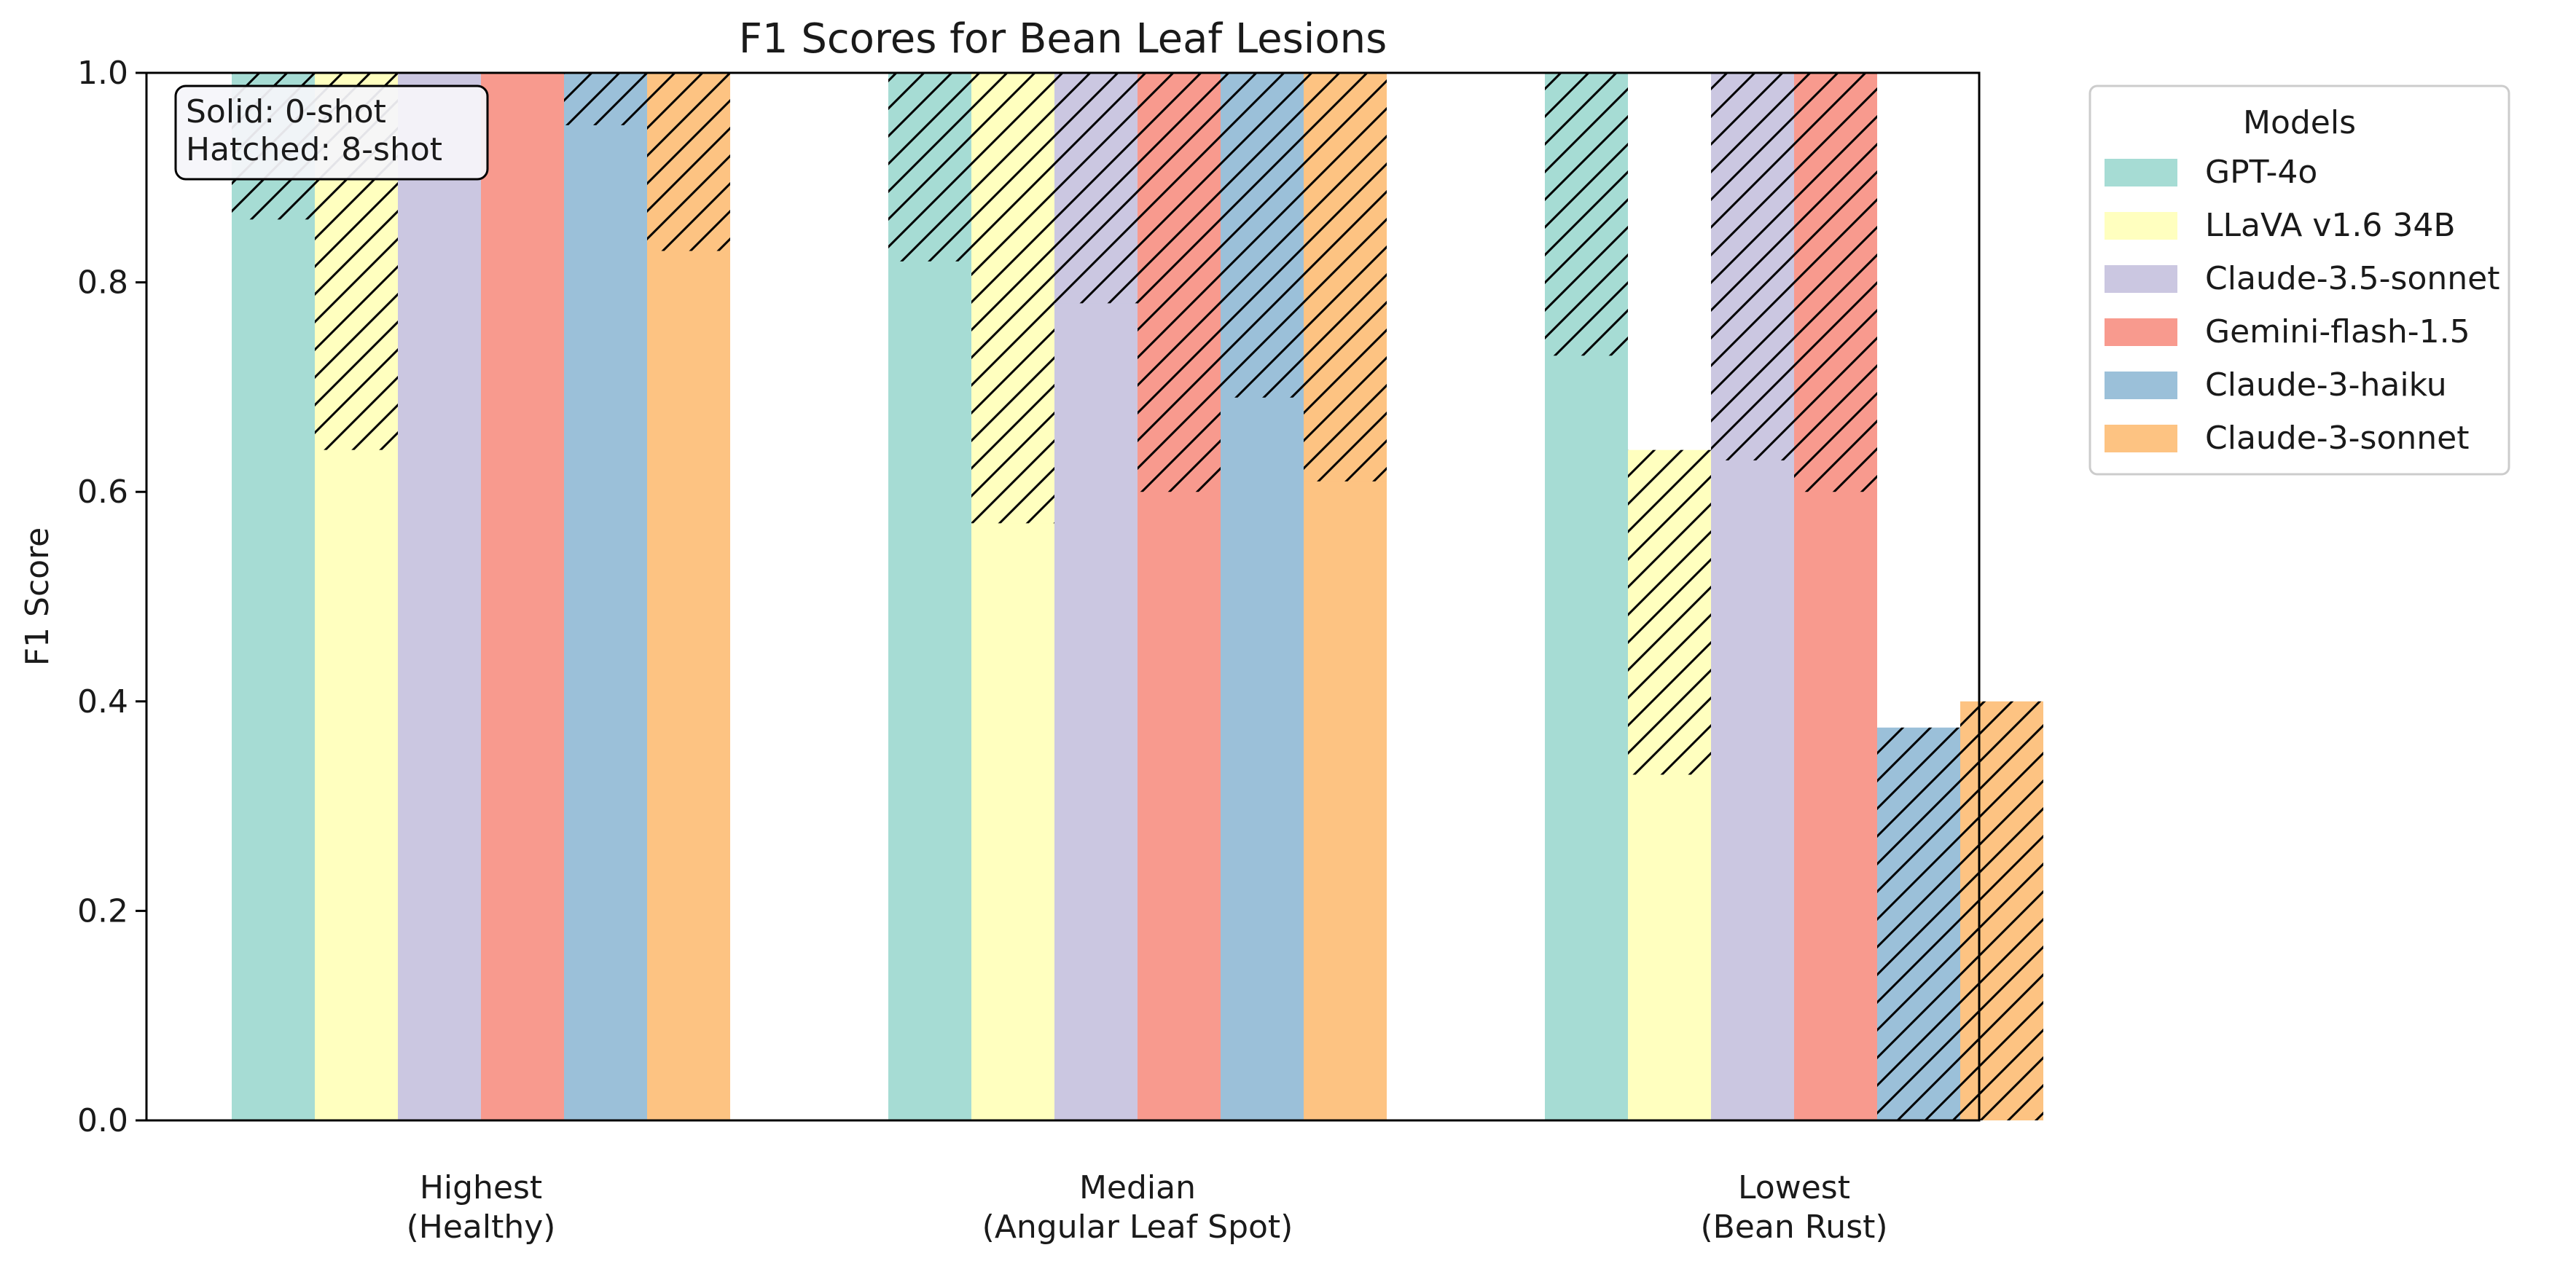 This screenshot has width=2576, height=1269. I want to click on y-tick-label-4: 0.8, so click(102, 283).